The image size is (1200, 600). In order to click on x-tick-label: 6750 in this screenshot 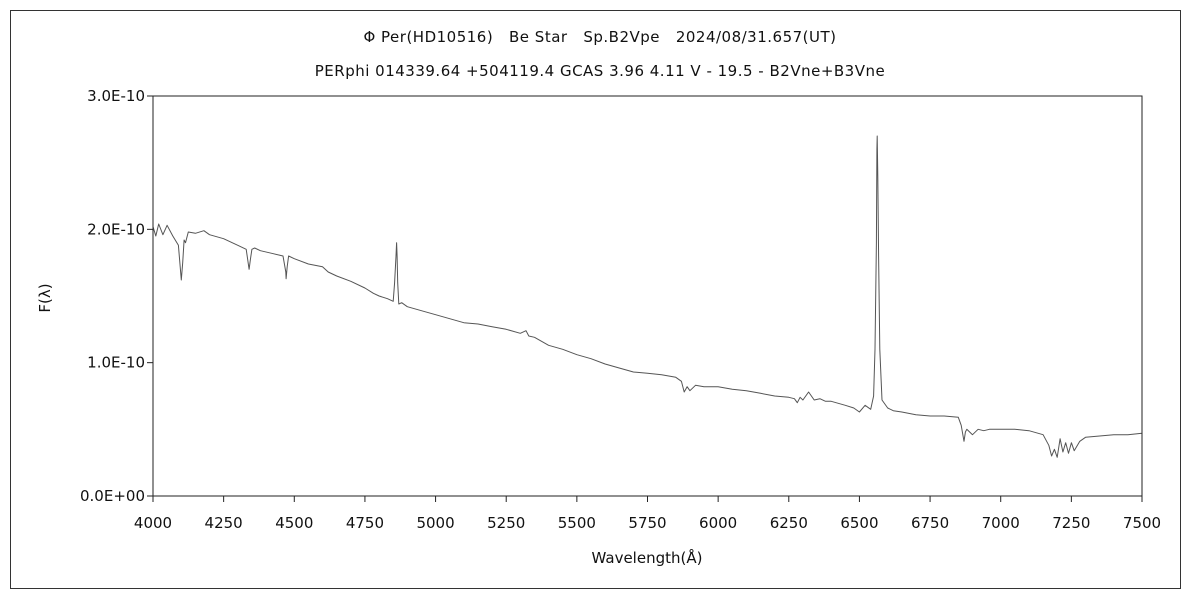, I will do `click(930, 523)`.